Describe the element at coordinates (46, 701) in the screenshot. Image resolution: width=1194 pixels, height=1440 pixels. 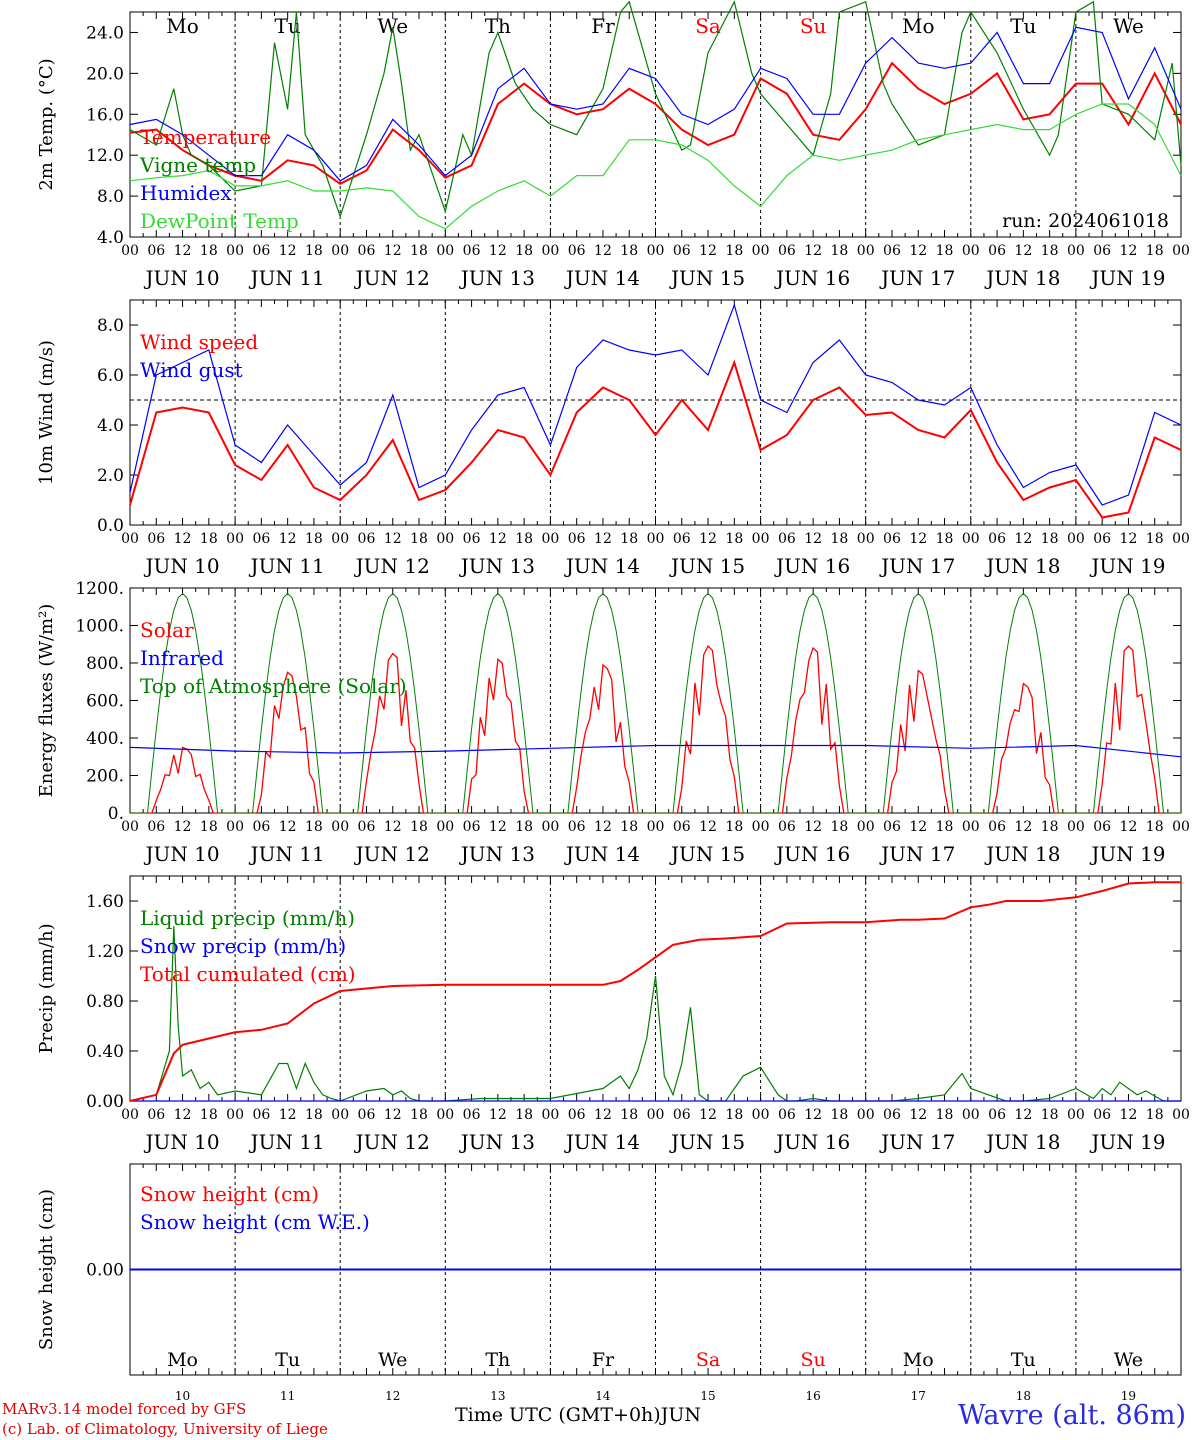
I see `y-axis-title: Energy fluxes (W/m²)` at that location.